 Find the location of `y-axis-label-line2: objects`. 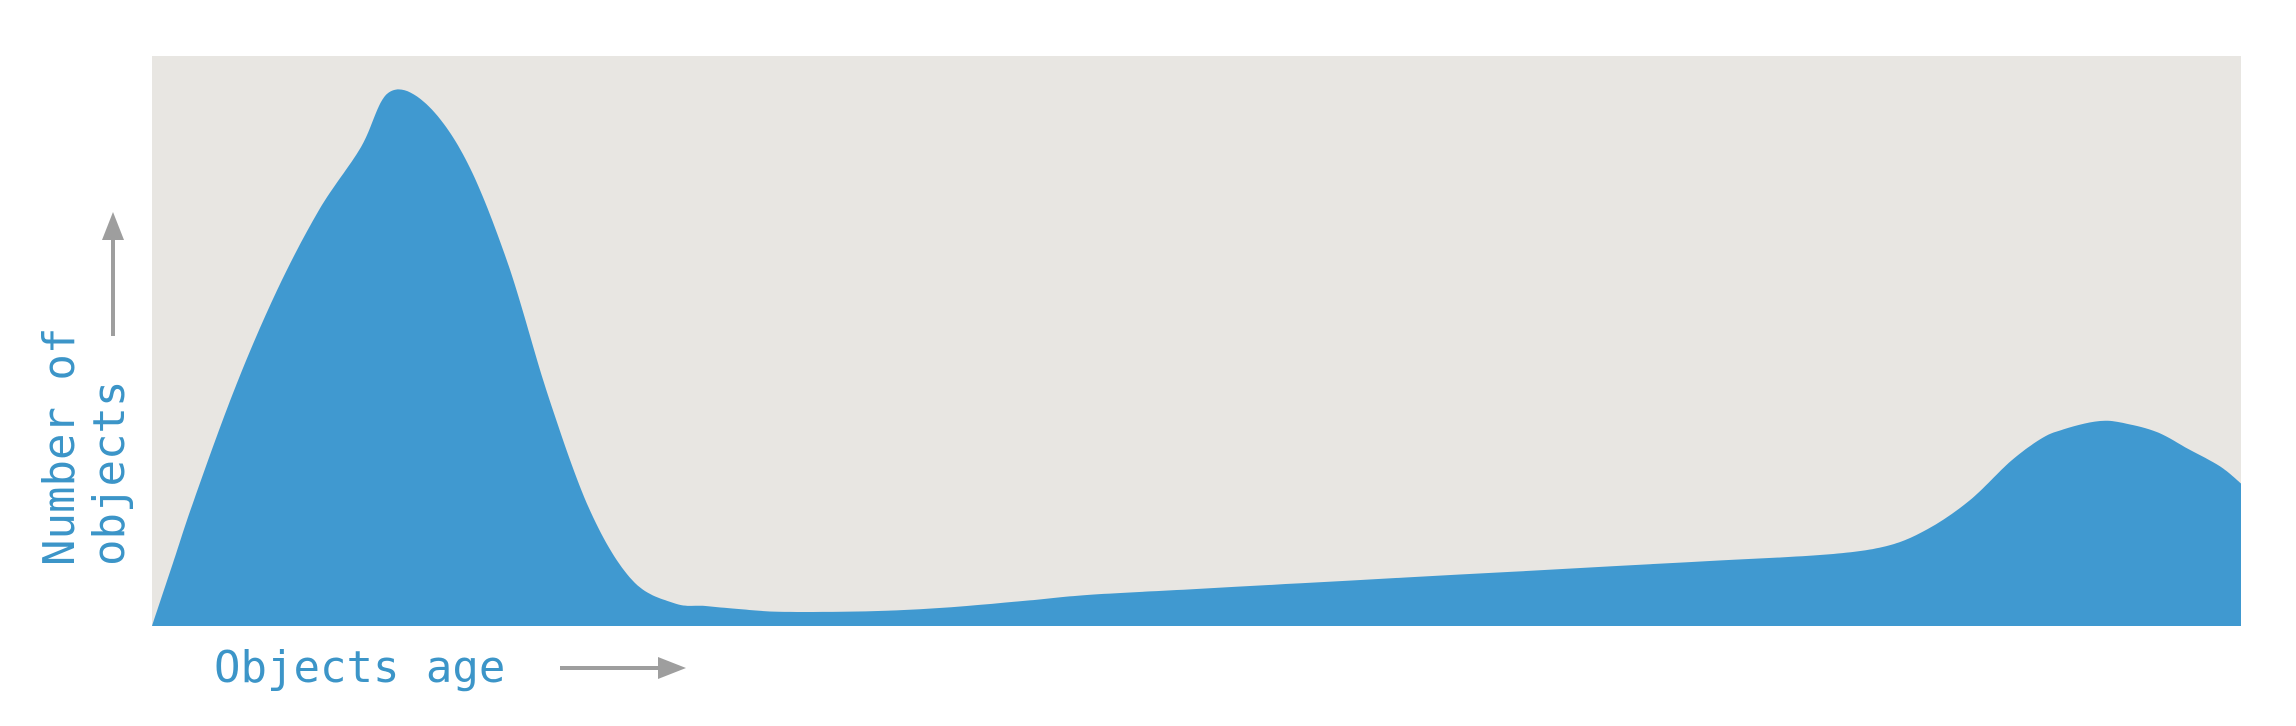

y-axis-label-line2: objects is located at coordinates (109, 473).